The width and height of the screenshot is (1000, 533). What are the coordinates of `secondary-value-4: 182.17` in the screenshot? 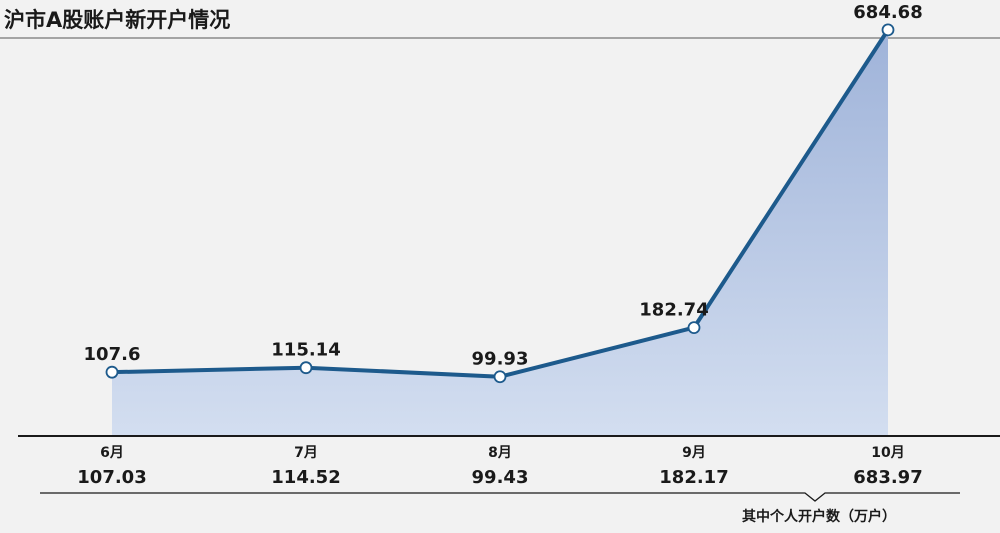 It's located at (693, 477).